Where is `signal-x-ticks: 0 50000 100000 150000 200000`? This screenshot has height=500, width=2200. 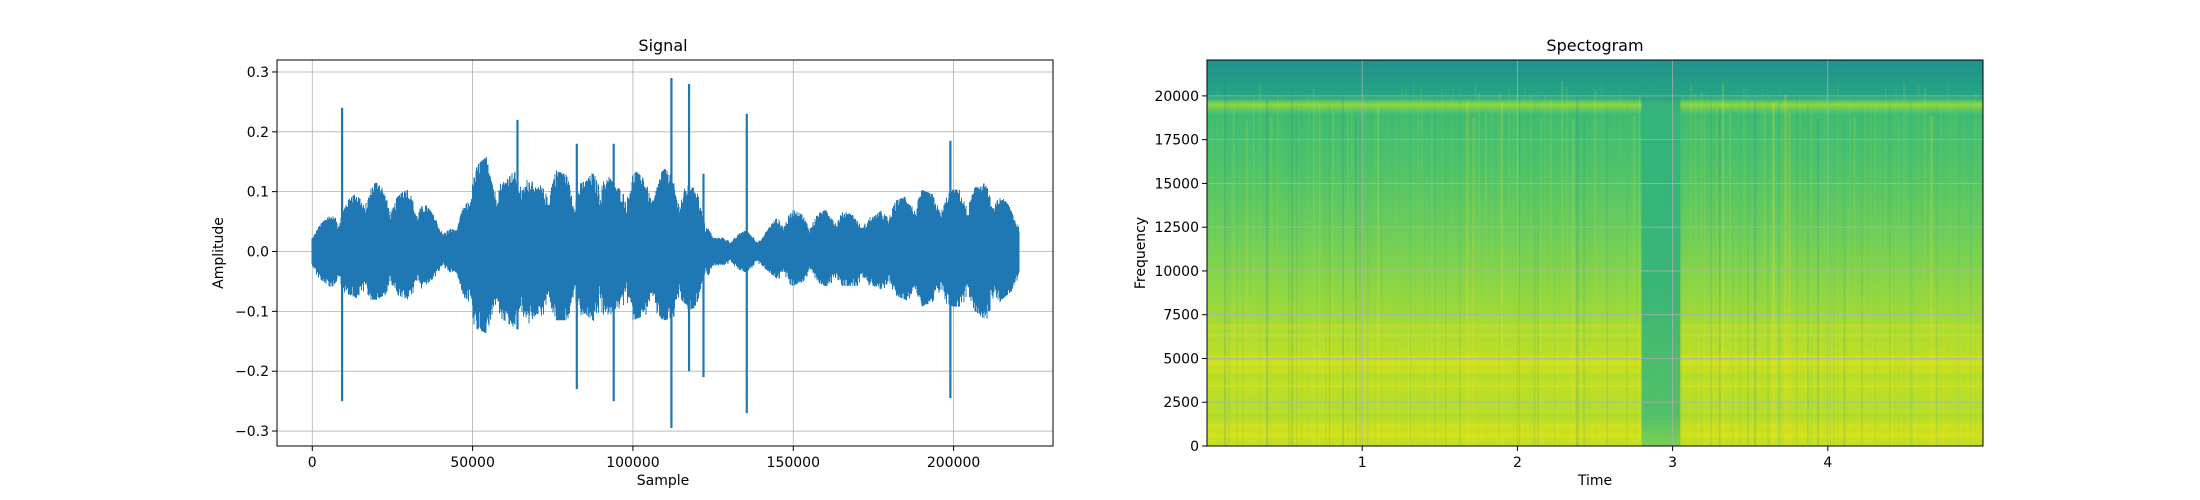 signal-x-ticks: 0 50000 100000 150000 200000 is located at coordinates (644, 458).